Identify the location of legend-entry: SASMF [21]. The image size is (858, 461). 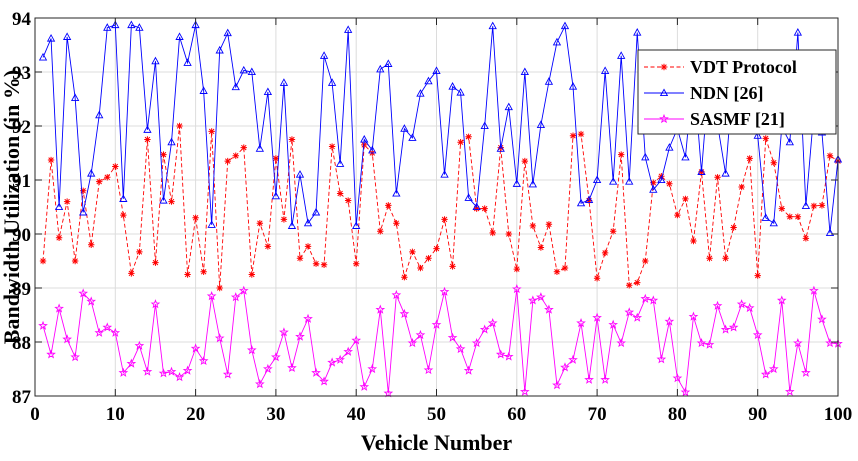
(714, 119).